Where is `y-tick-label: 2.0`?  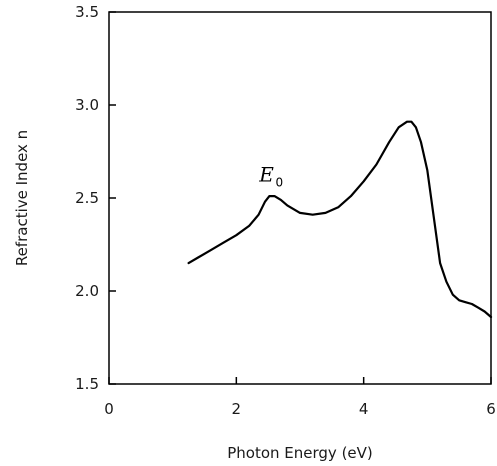
y-tick-label: 2.0 is located at coordinates (87, 291).